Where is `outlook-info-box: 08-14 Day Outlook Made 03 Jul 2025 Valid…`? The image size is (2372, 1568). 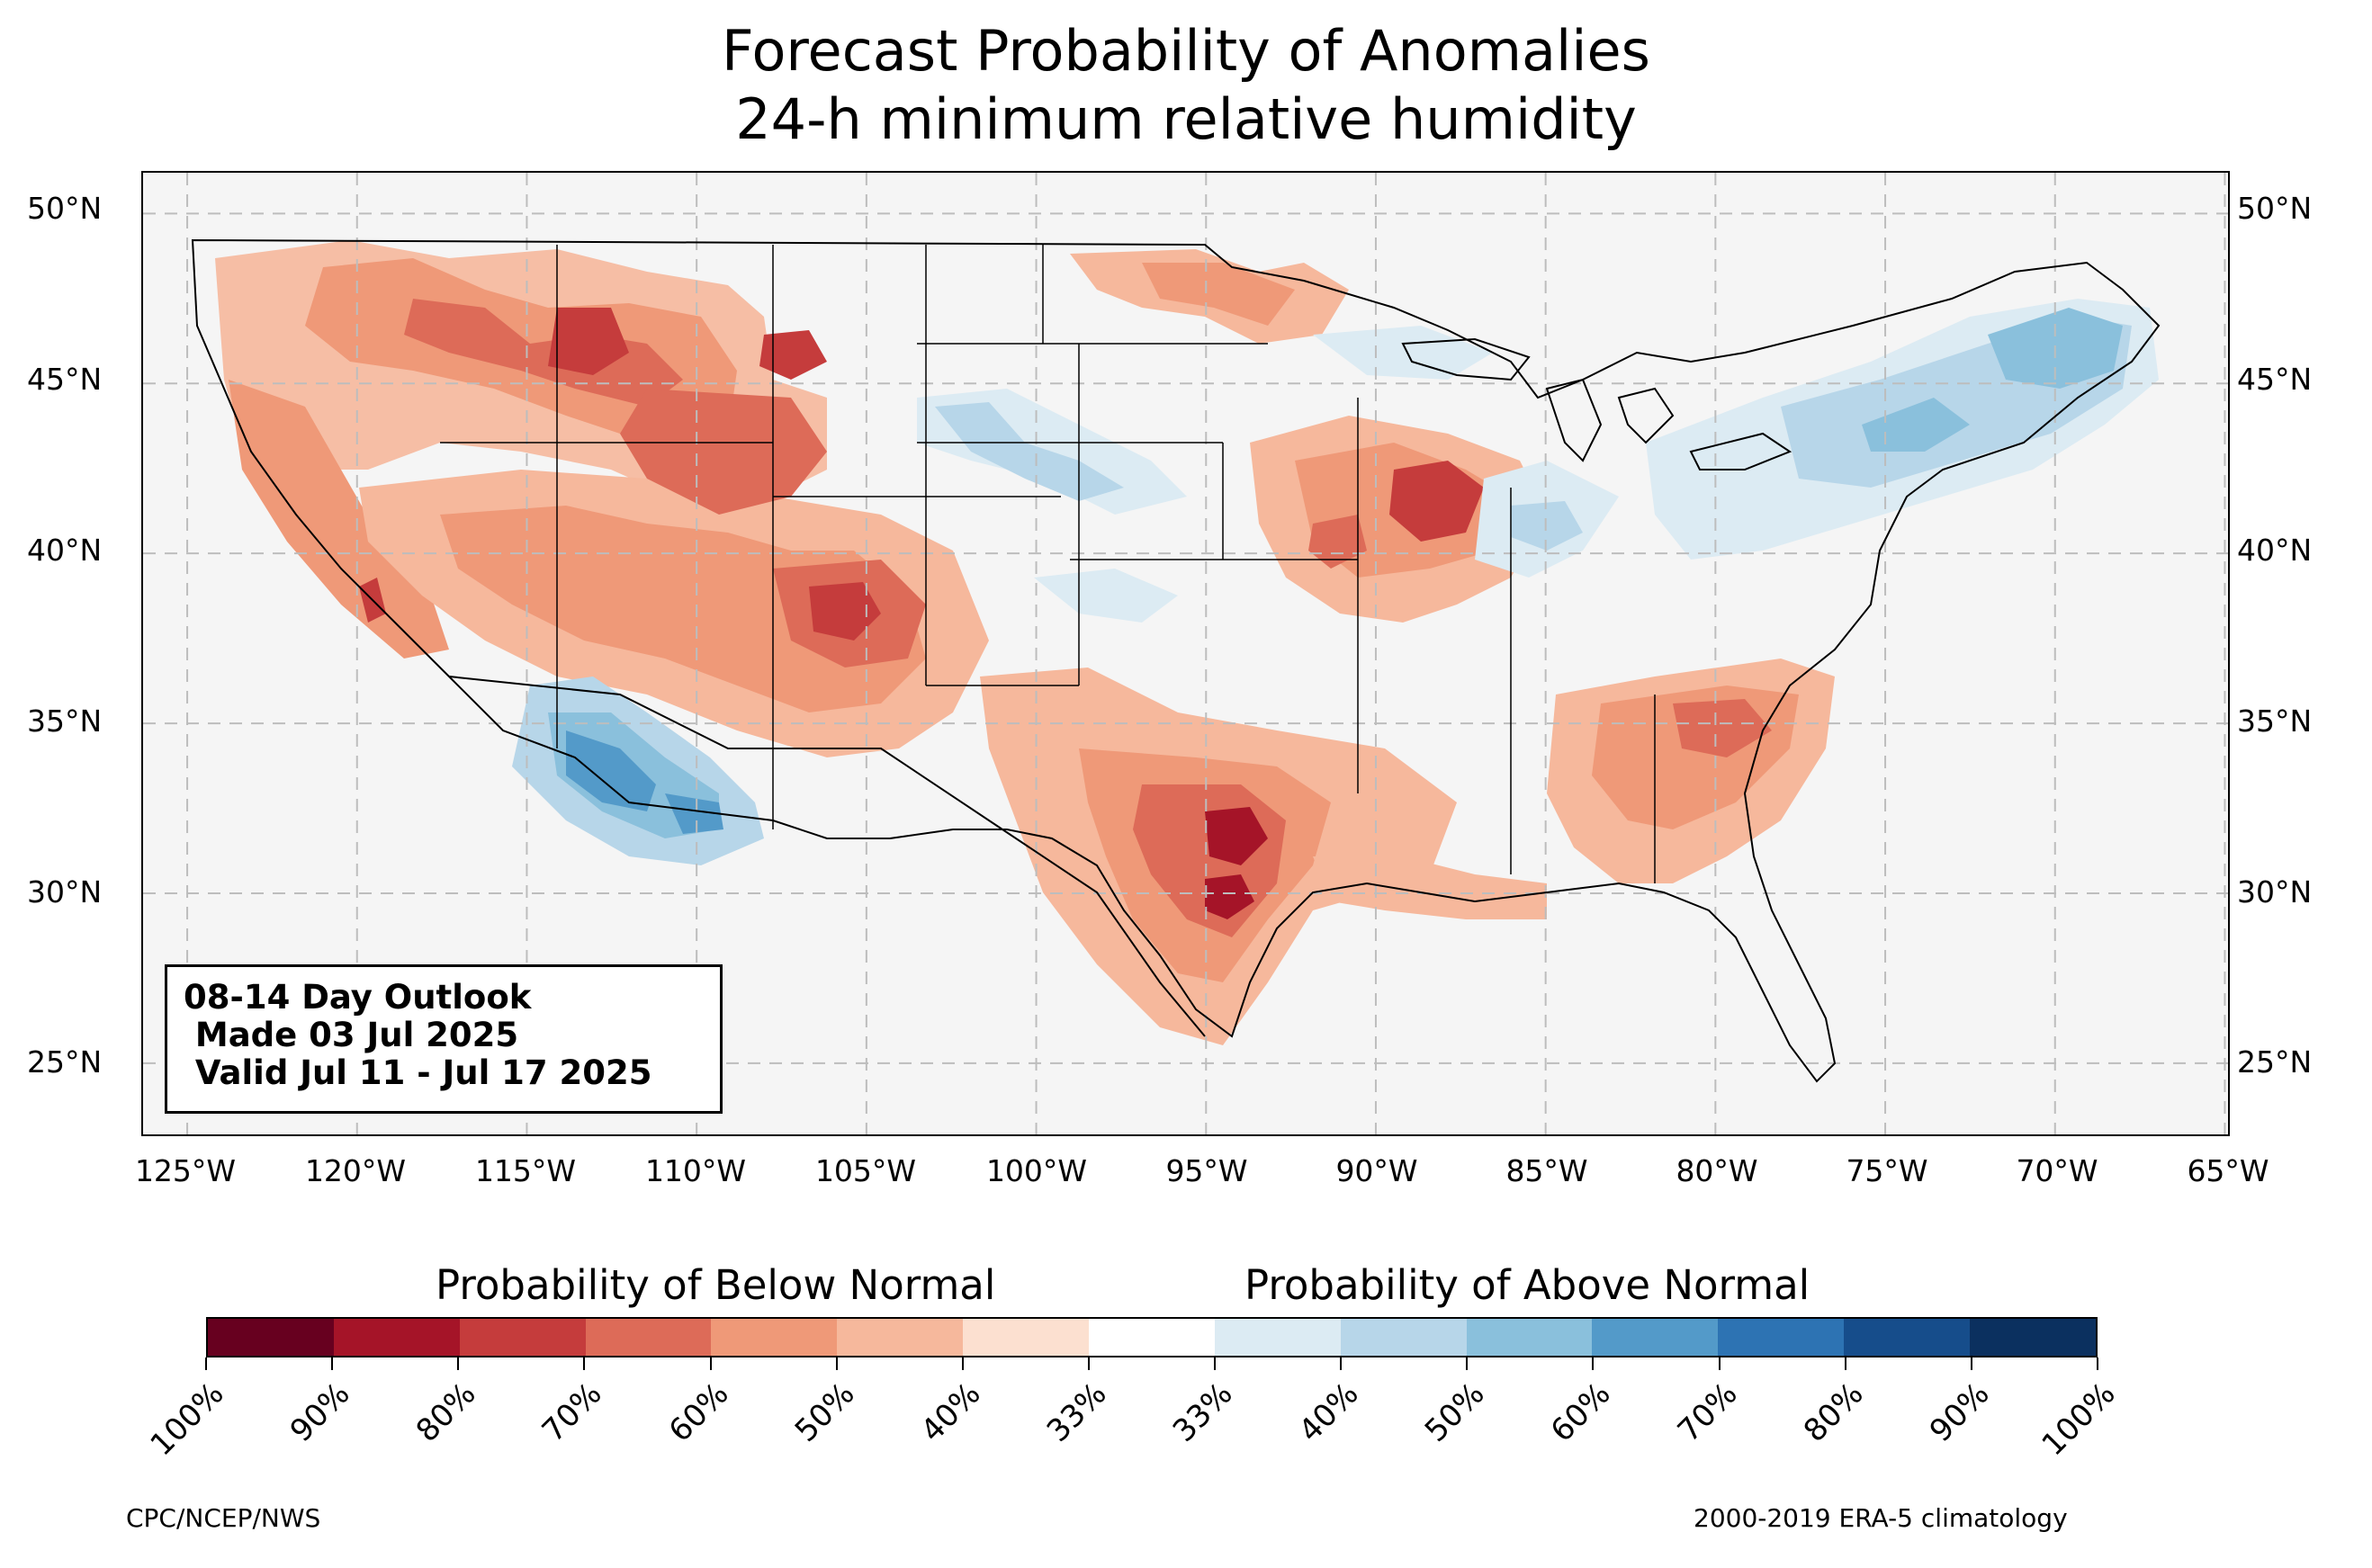 outlook-info-box: 08-14 Day Outlook Made 03 Jul 2025 Valid… is located at coordinates (444, 1039).